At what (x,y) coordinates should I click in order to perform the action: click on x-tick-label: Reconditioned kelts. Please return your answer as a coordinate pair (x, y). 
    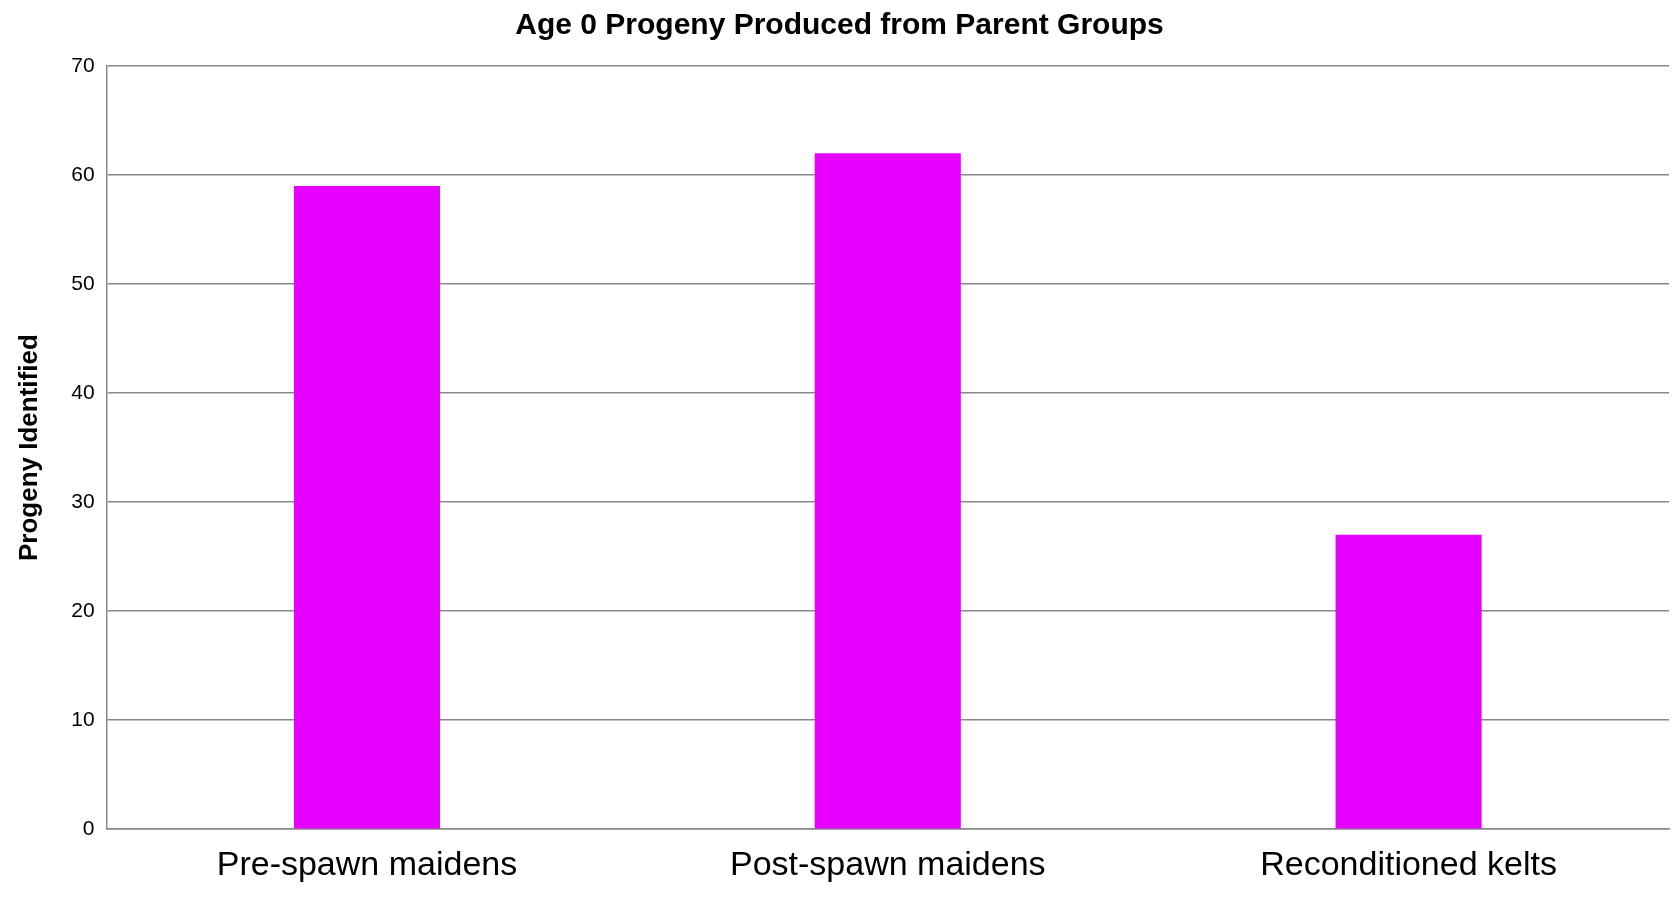
    Looking at the image, I should click on (1408, 862).